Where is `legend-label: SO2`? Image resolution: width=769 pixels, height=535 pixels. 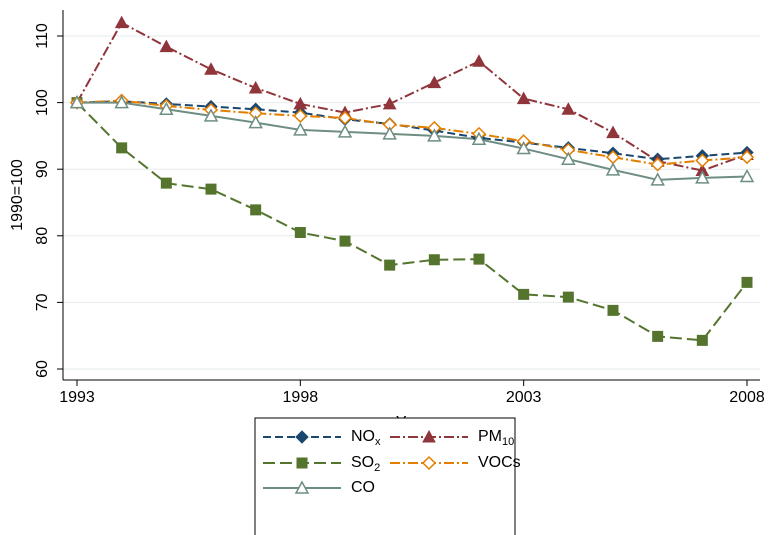
legend-label: SO2 is located at coordinates (365, 464).